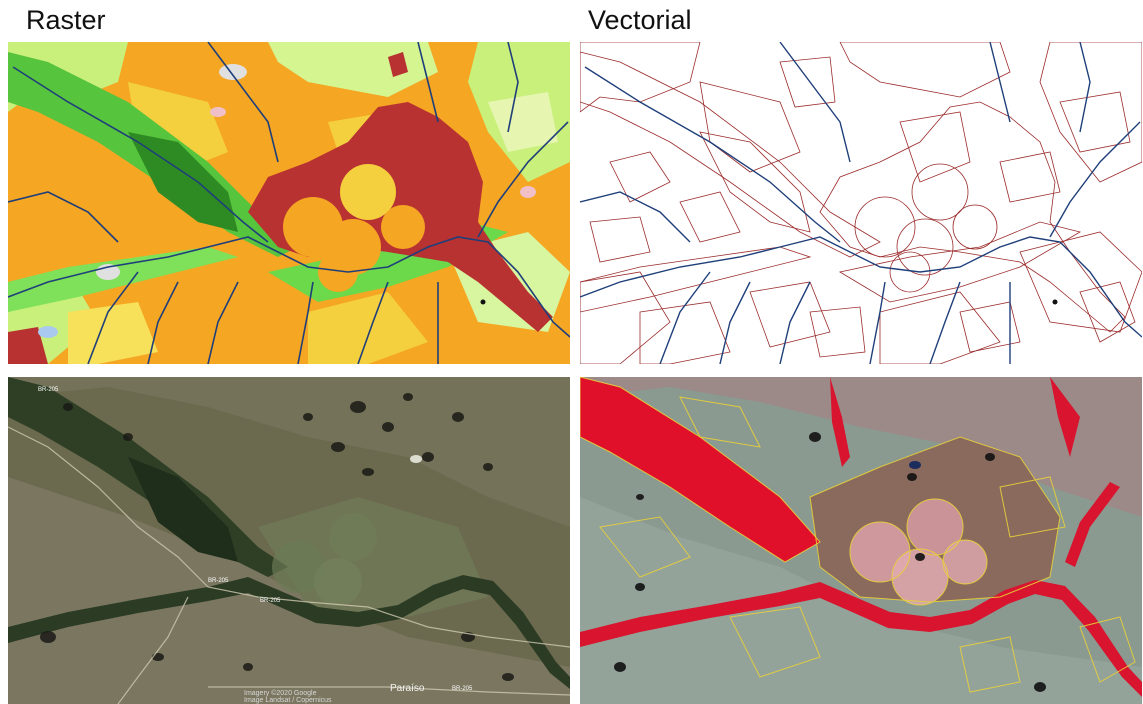 The width and height of the screenshot is (1143, 704). Describe the element at coordinates (218, 581) in the screenshot. I see `road-label-2: BR-205` at that location.